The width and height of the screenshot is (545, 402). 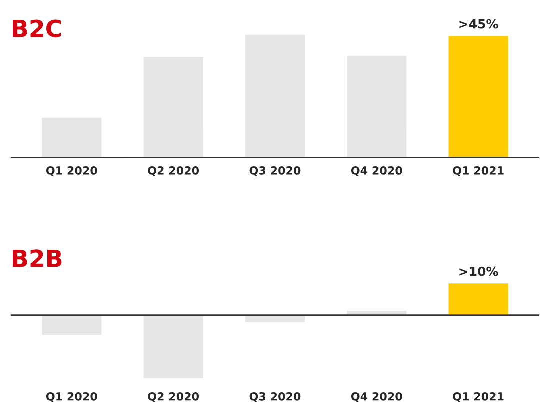 I want to click on chart-title: B2B, so click(x=37, y=259).